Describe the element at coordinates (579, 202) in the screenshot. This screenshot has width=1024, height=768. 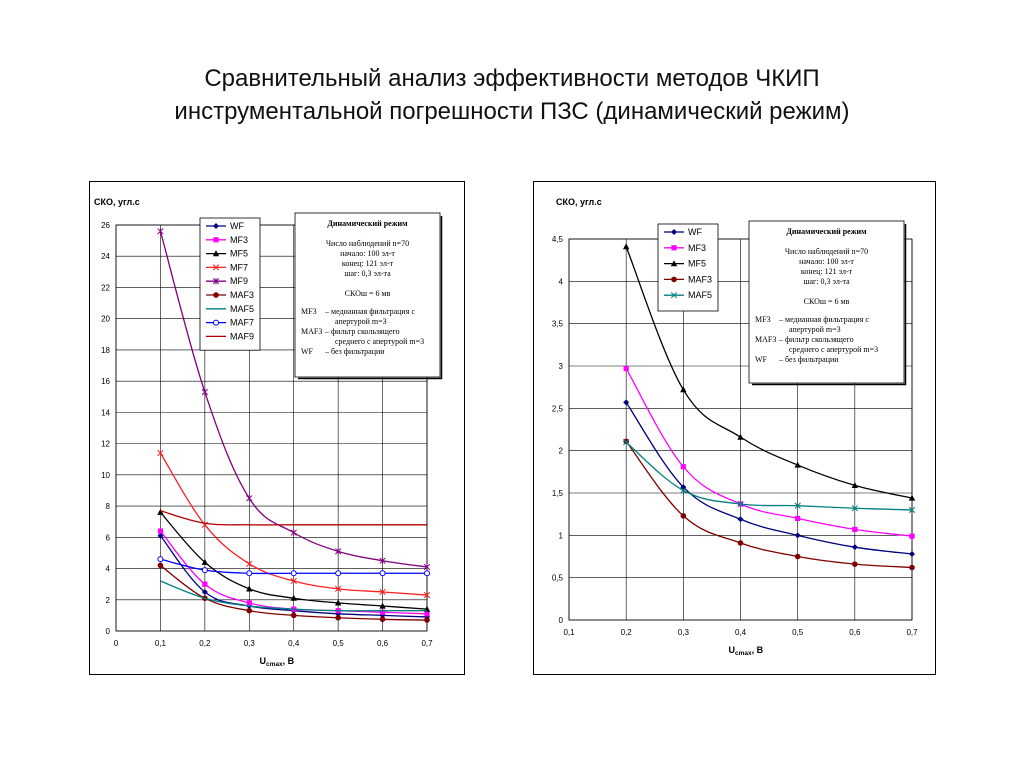
I see `y-axis-label: СКО, угл.с` at that location.